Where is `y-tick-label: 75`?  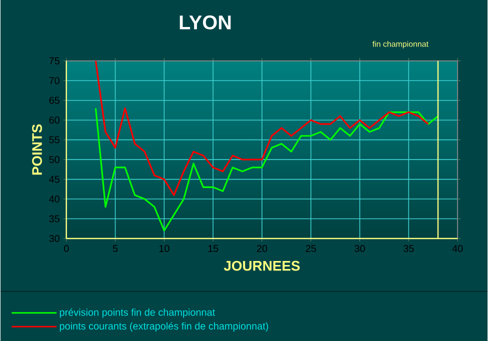 y-tick-label: 75 is located at coordinates (54, 60).